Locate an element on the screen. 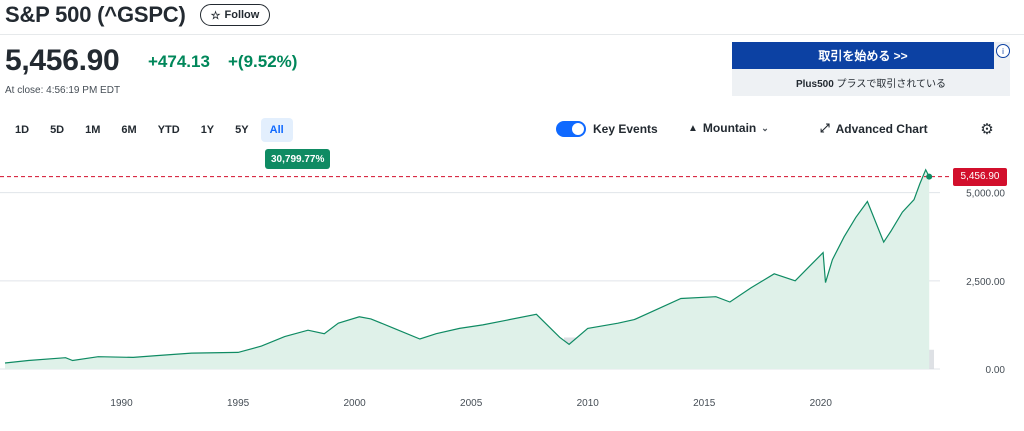 The height and width of the screenshot is (431, 1024). x-tick-label: 2005 is located at coordinates (471, 403).